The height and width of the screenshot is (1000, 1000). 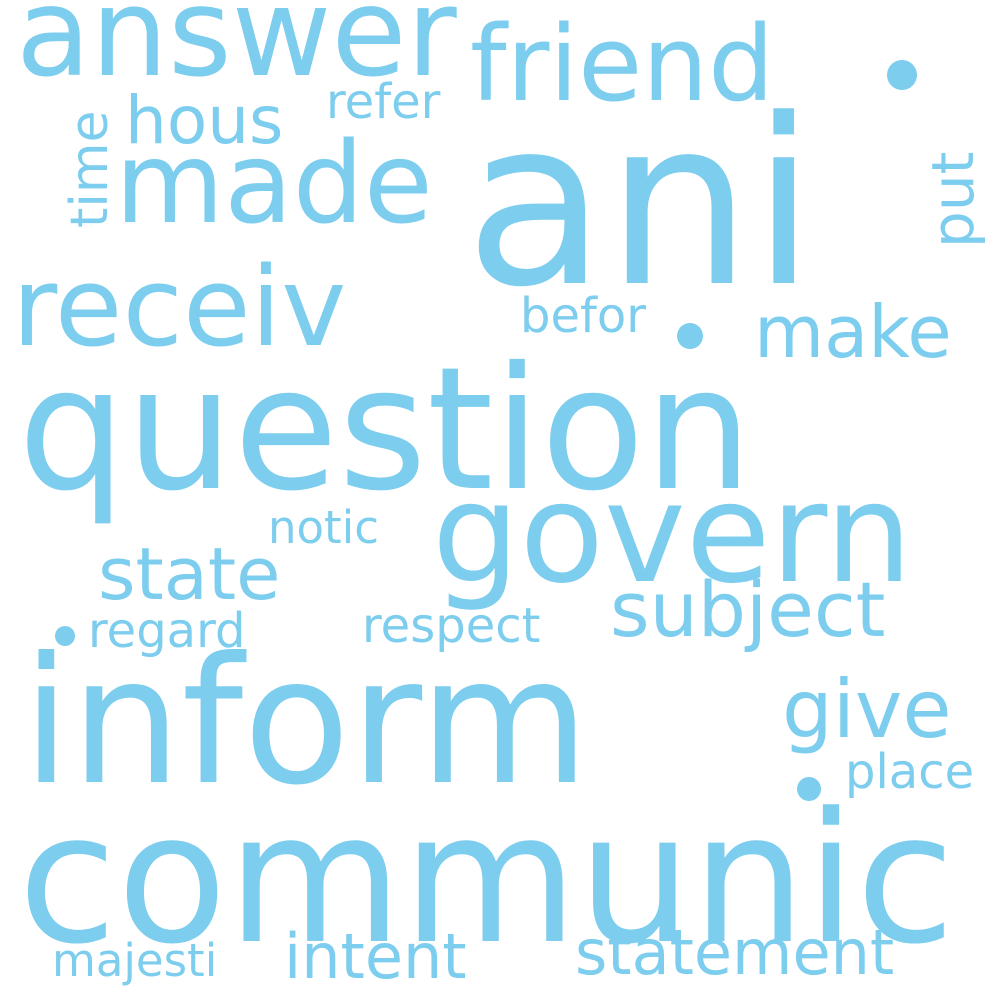 What do you see at coordinates (189, 574) in the screenshot?
I see `word-state: state` at bounding box center [189, 574].